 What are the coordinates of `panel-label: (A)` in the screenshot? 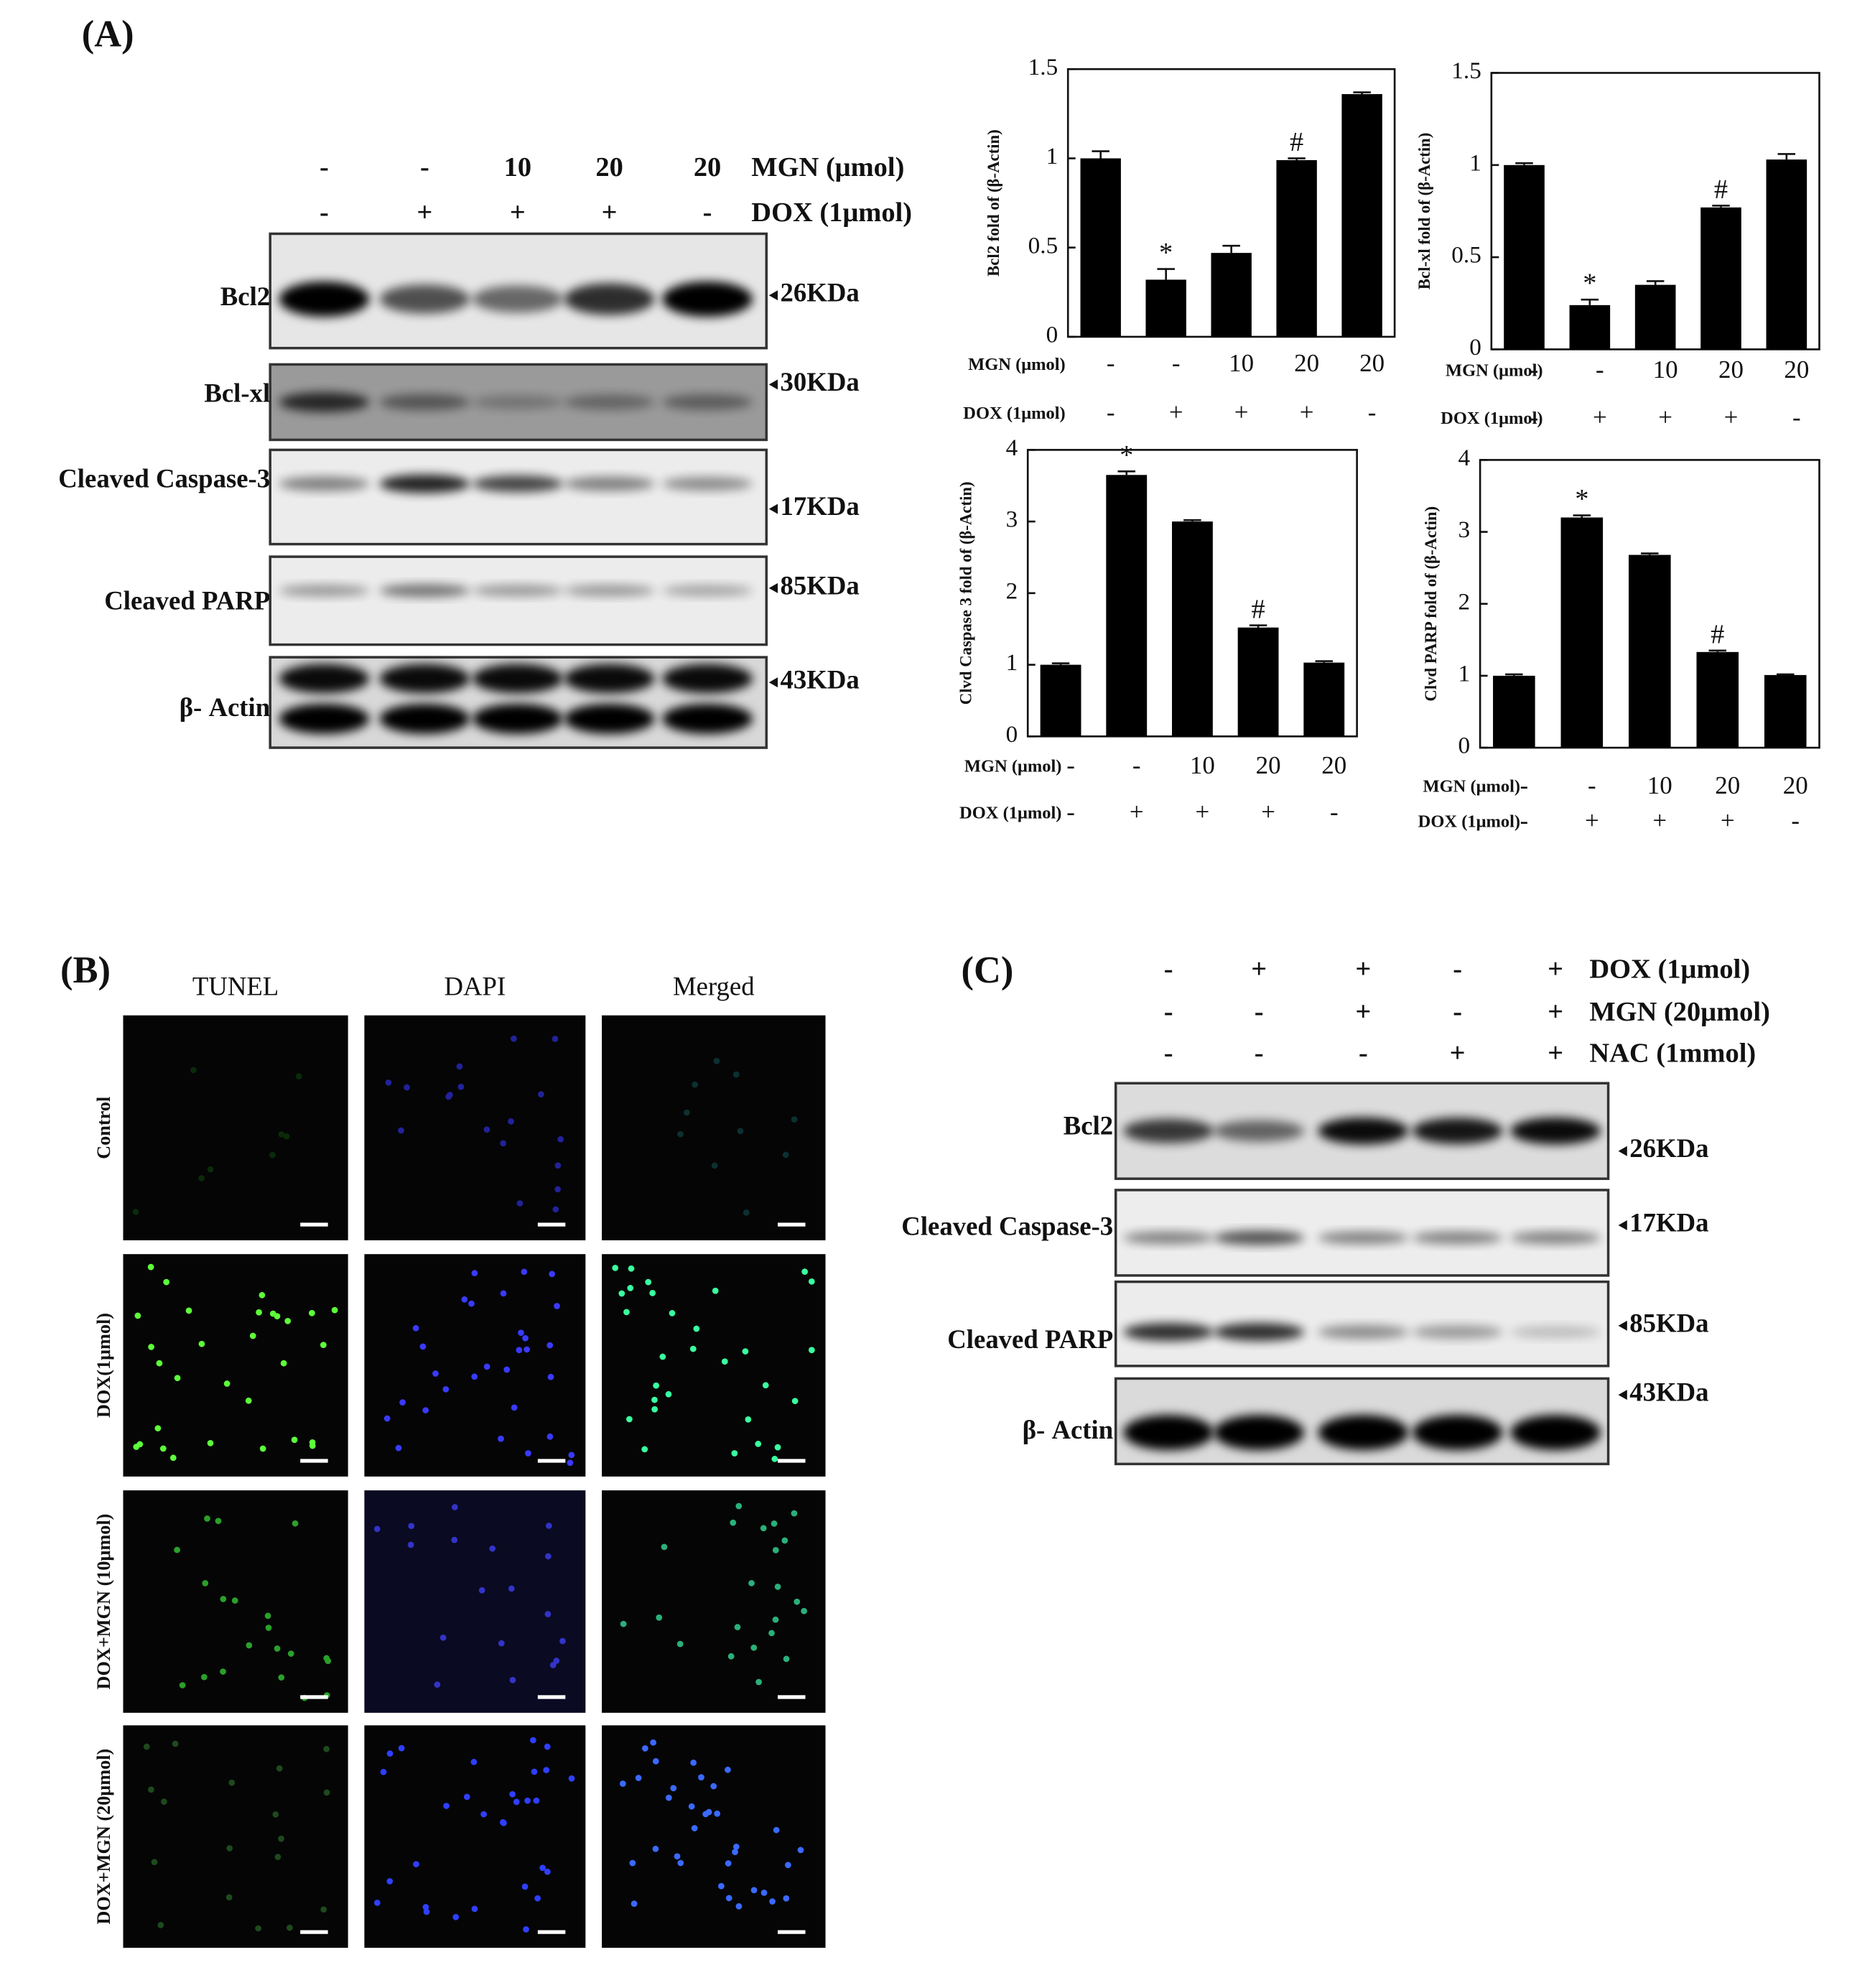 It's located at (108, 34).